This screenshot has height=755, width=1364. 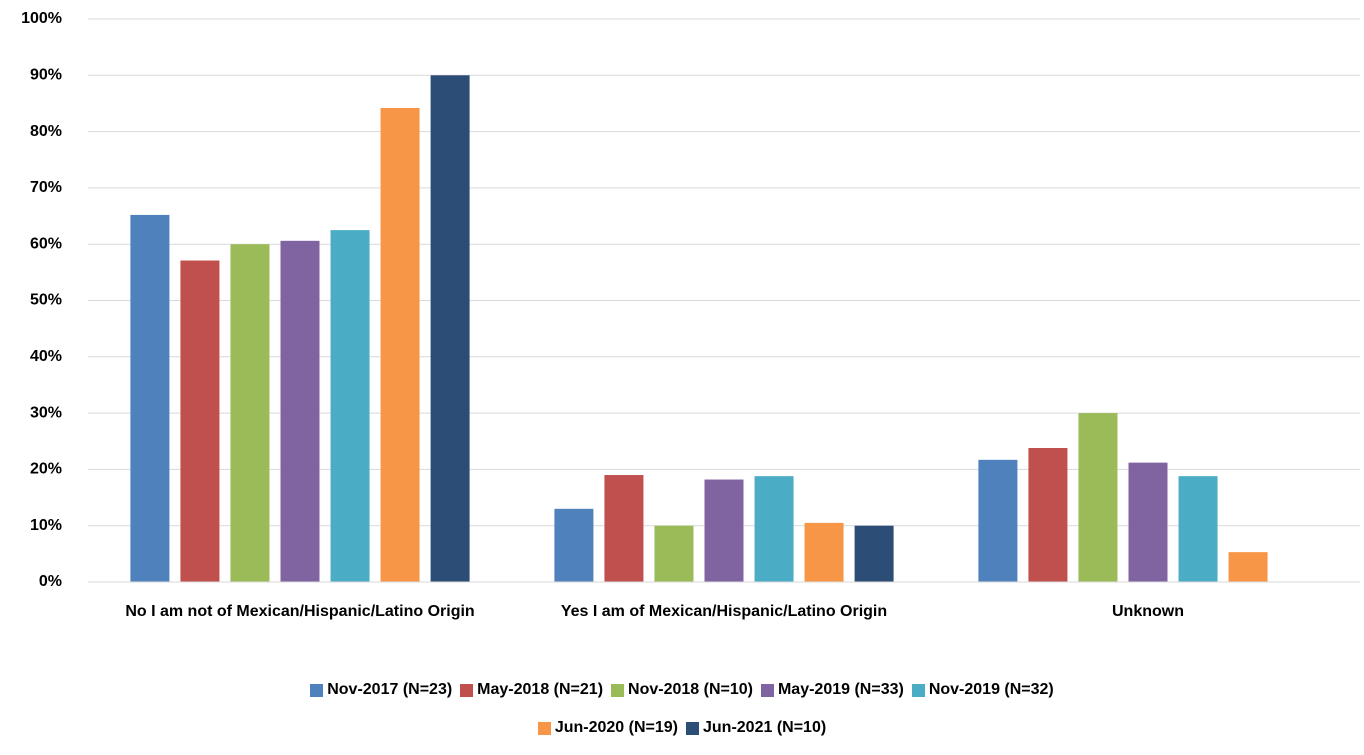 I want to click on legend-item: Nov-2019 (N=32), so click(x=982, y=690).